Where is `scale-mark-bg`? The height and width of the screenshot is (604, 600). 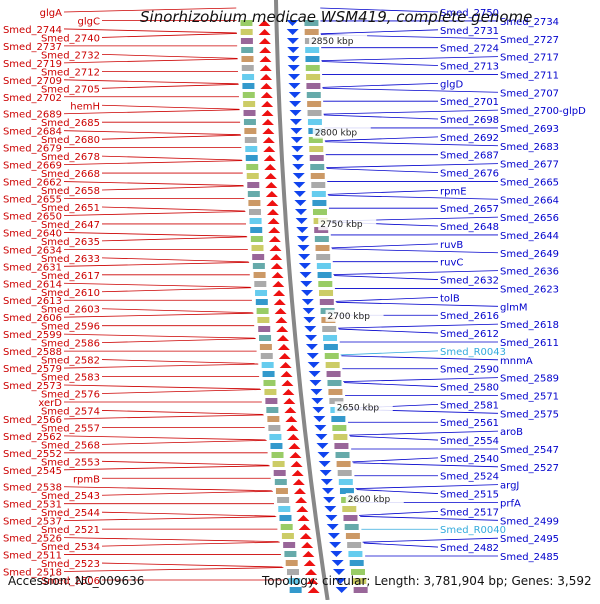 scale-mark-bg is located at coordinates (338, 41).